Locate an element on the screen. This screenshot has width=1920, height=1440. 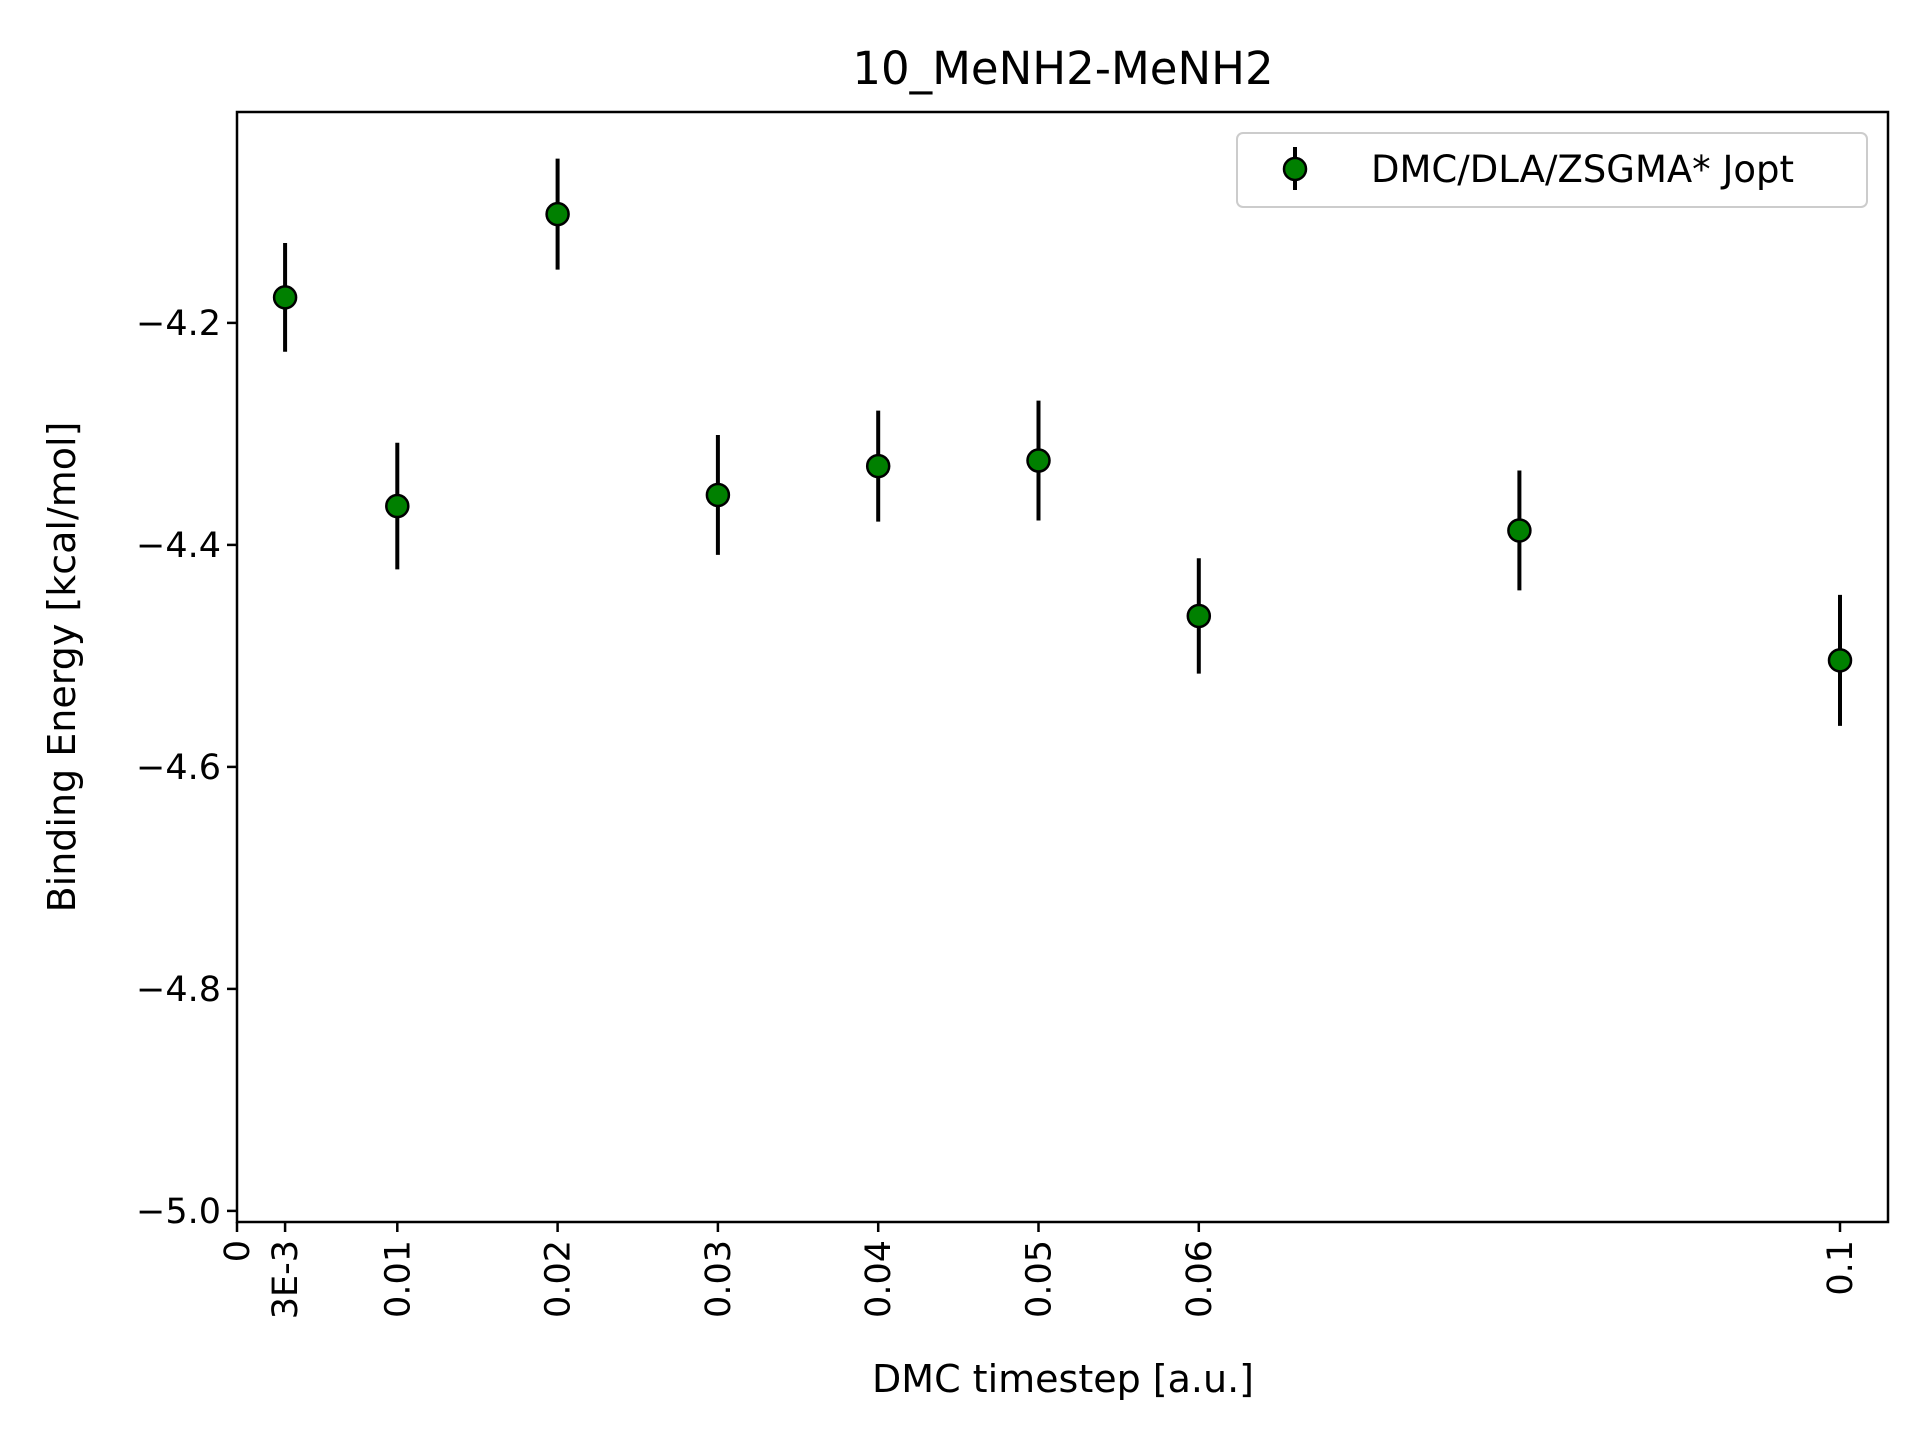
y-tick-label: −4.6 is located at coordinates (178, 768).